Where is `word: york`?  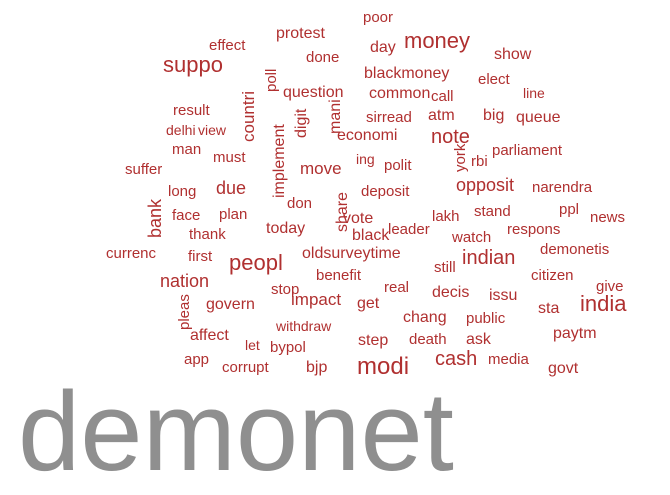 word: york is located at coordinates (460, 157).